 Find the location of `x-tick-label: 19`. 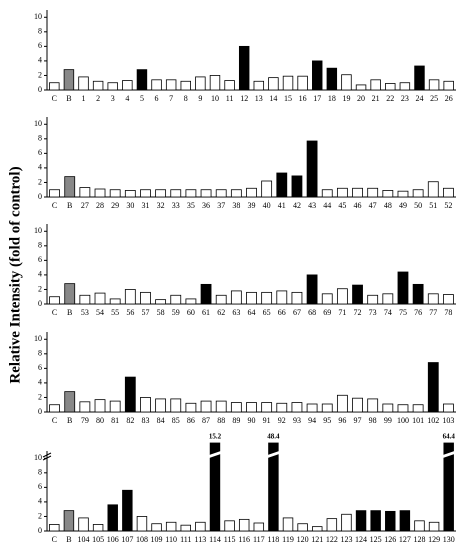

x-tick-label: 19 is located at coordinates (346, 98).